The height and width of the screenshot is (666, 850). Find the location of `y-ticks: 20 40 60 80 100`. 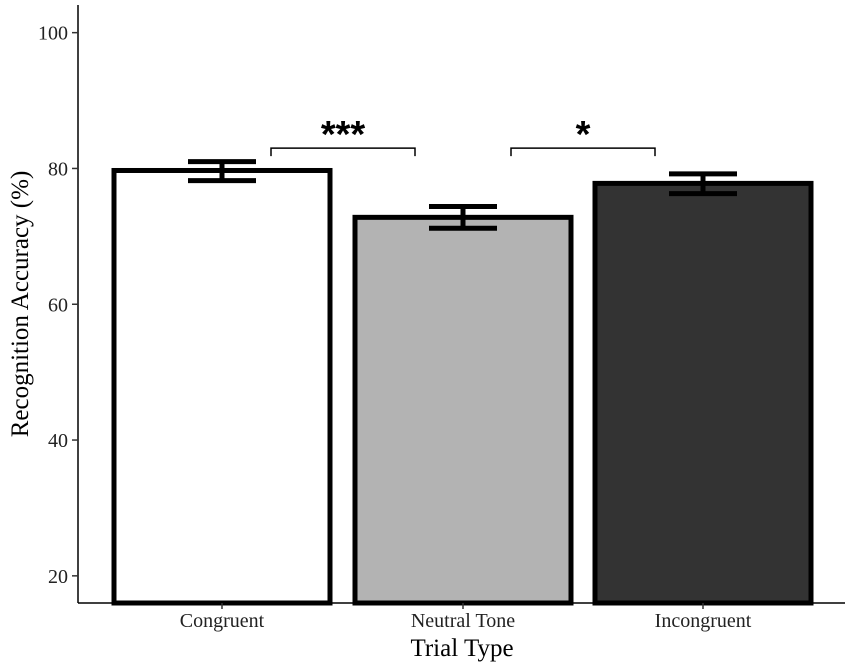

y-ticks: 20 40 60 80 100 is located at coordinates (58, 305).